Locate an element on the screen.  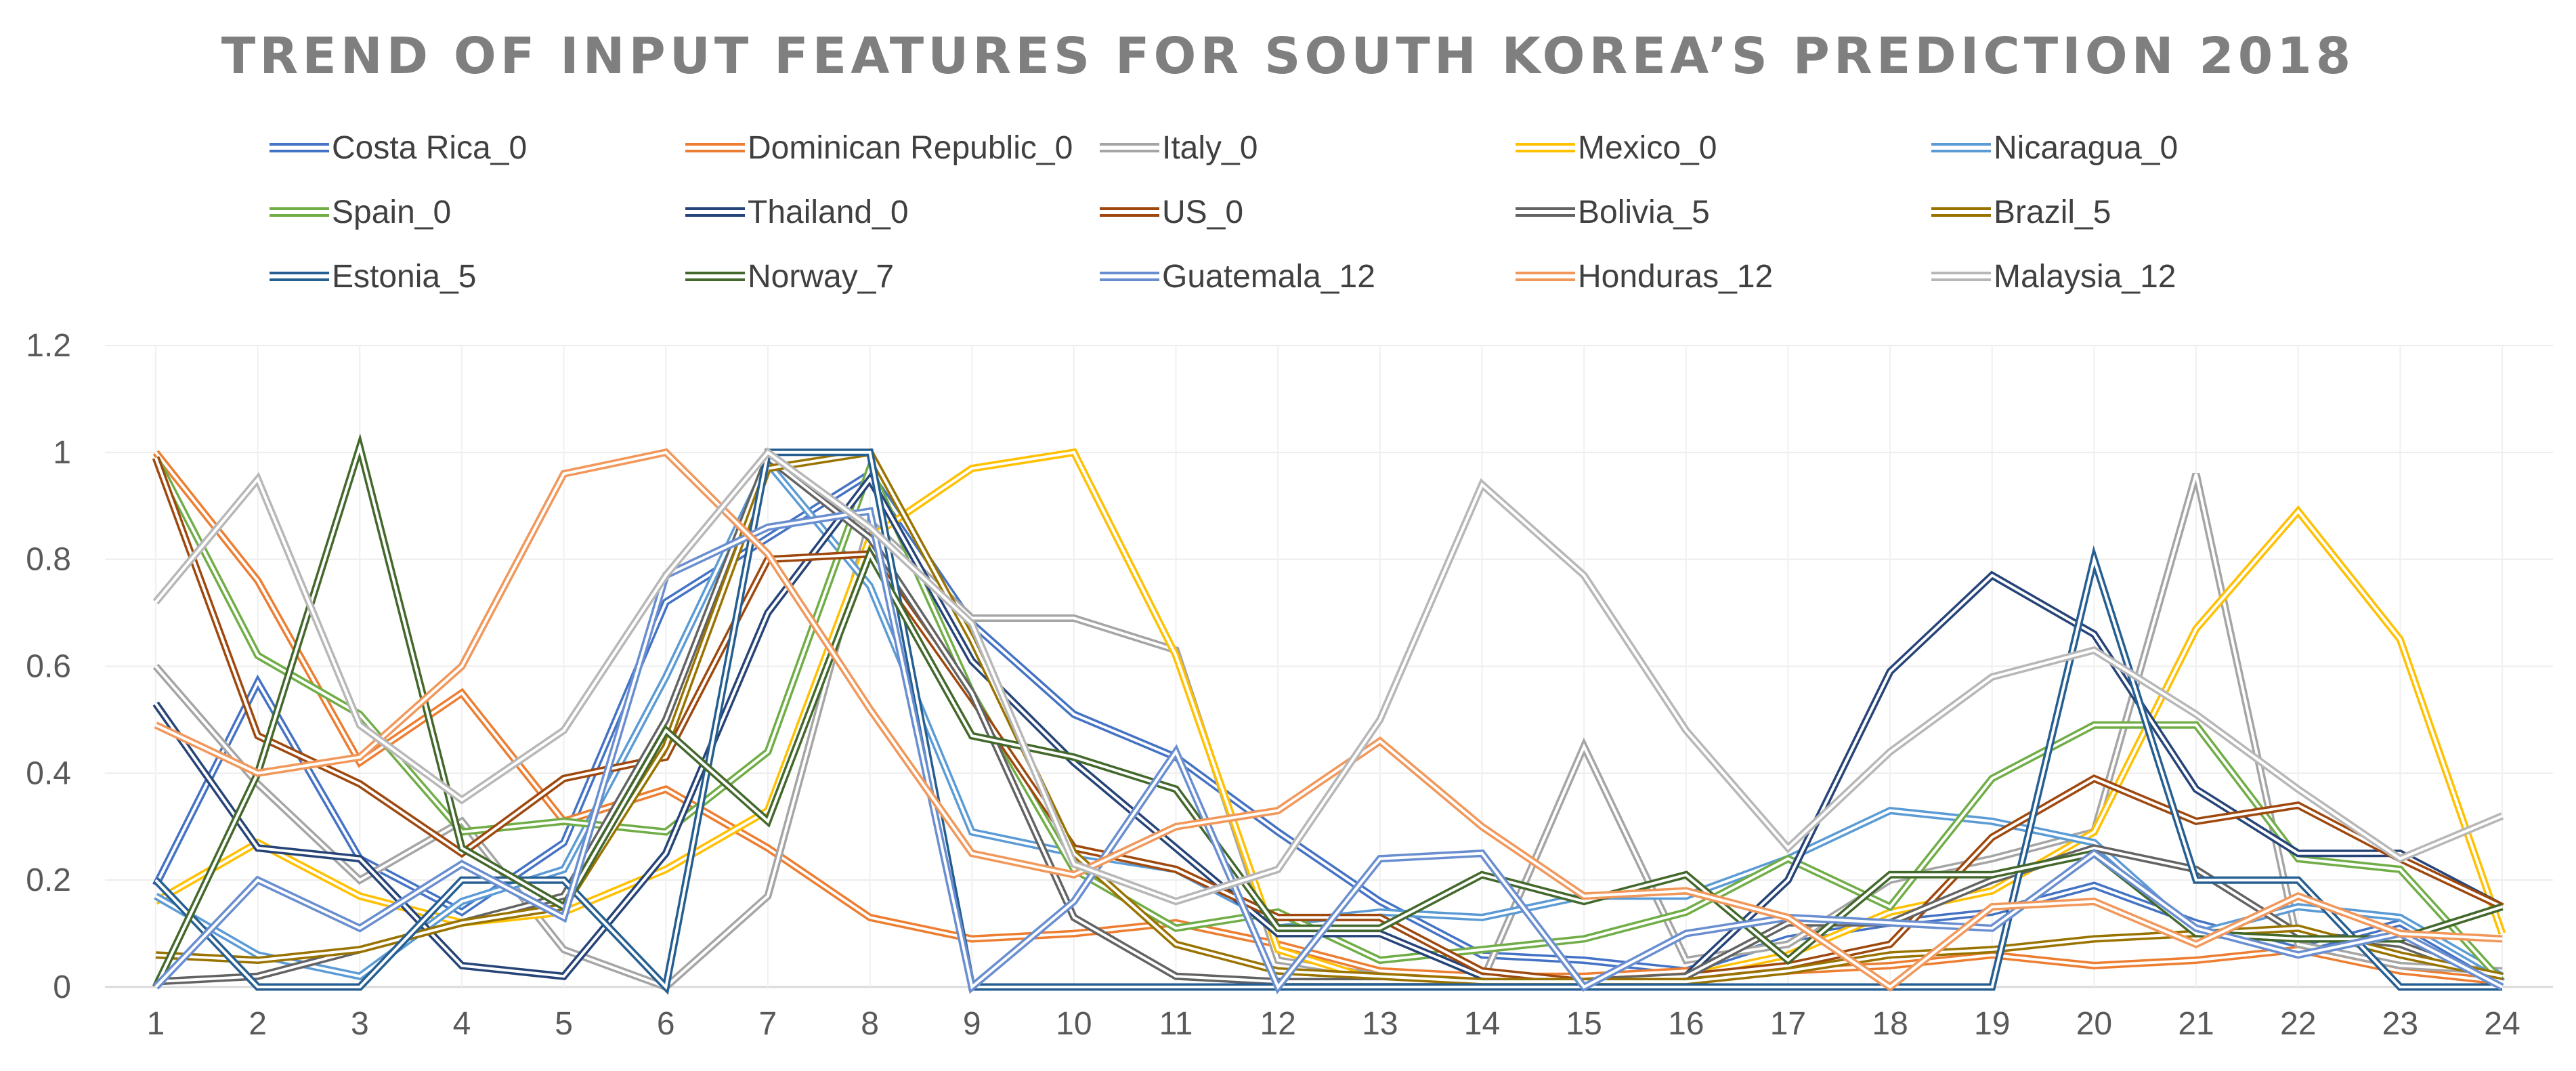
legend-item: Bolivia_5 is located at coordinates (1613, 212).